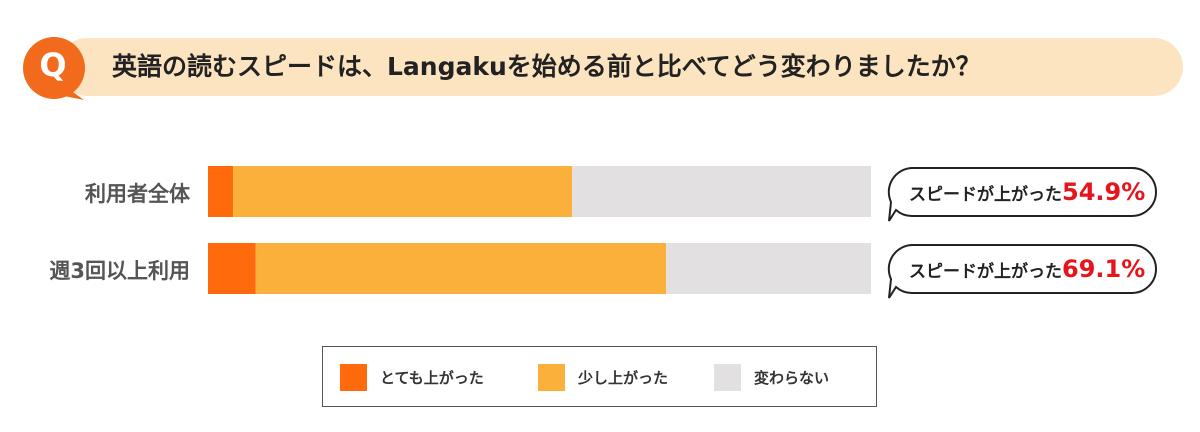  Describe the element at coordinates (1104, 192) in the screenshot. I see `callout-percentage: 54.9%` at that location.